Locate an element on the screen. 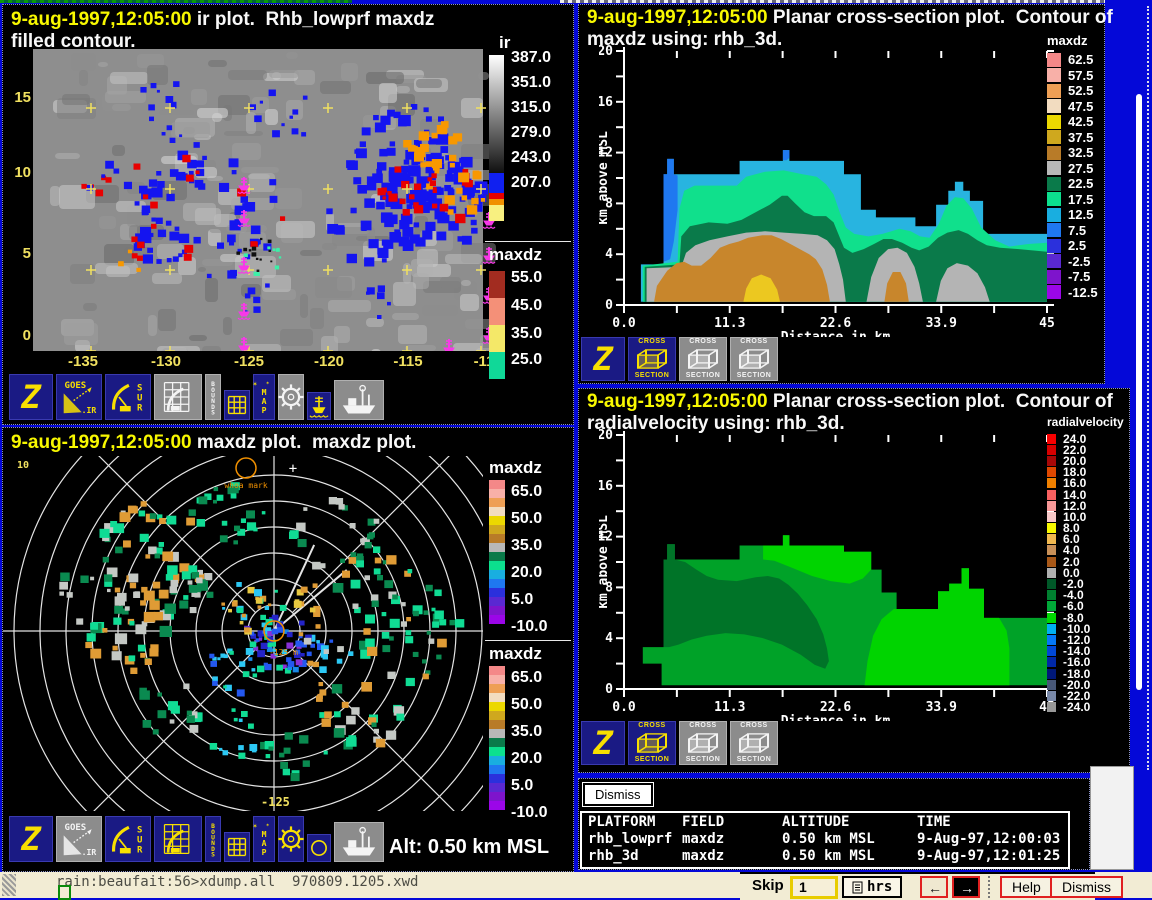  svg-text: 11.3 is located at coordinates (729, 323).